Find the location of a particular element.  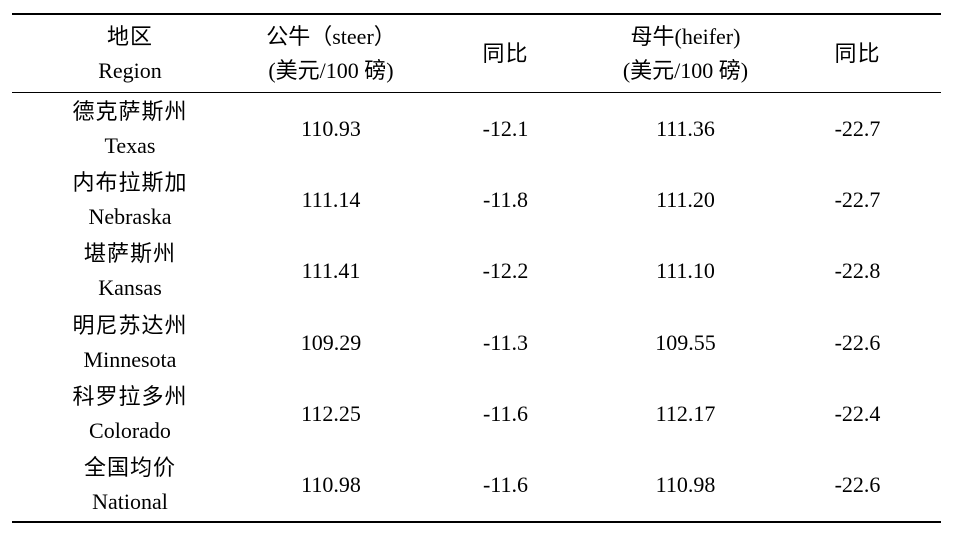

region-name-en: National is located at coordinates (130, 502).